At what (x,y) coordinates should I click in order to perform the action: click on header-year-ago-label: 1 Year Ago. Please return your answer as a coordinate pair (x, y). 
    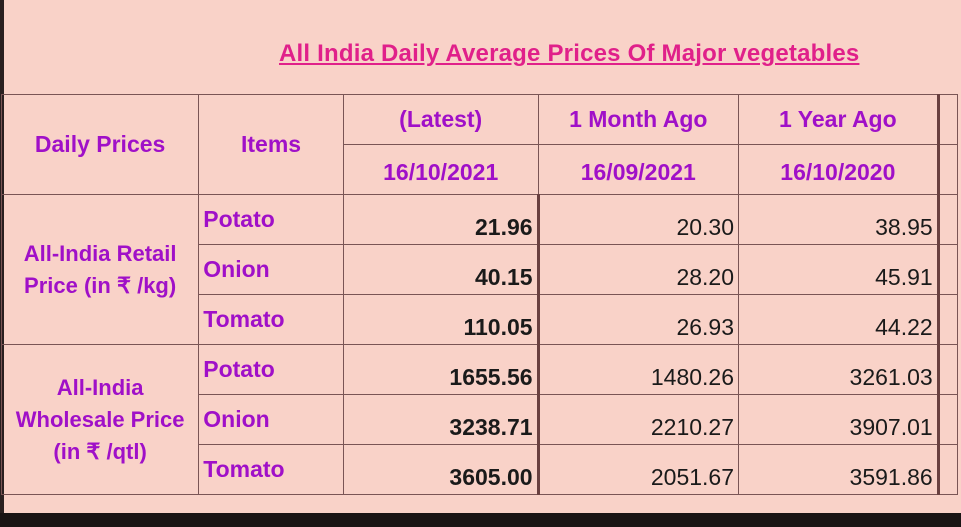
    Looking at the image, I should click on (839, 119).